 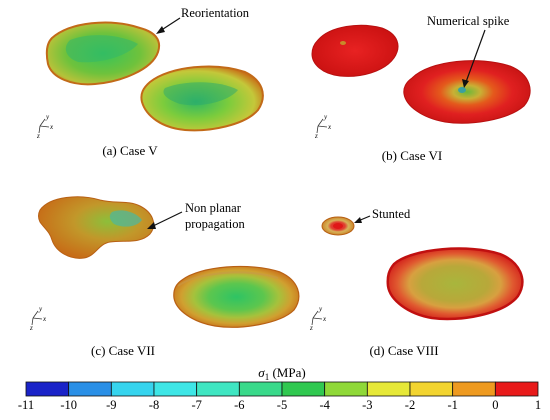 What do you see at coordinates (367, 405) in the screenshot?
I see `colorbar-tick-label: -3` at bounding box center [367, 405].